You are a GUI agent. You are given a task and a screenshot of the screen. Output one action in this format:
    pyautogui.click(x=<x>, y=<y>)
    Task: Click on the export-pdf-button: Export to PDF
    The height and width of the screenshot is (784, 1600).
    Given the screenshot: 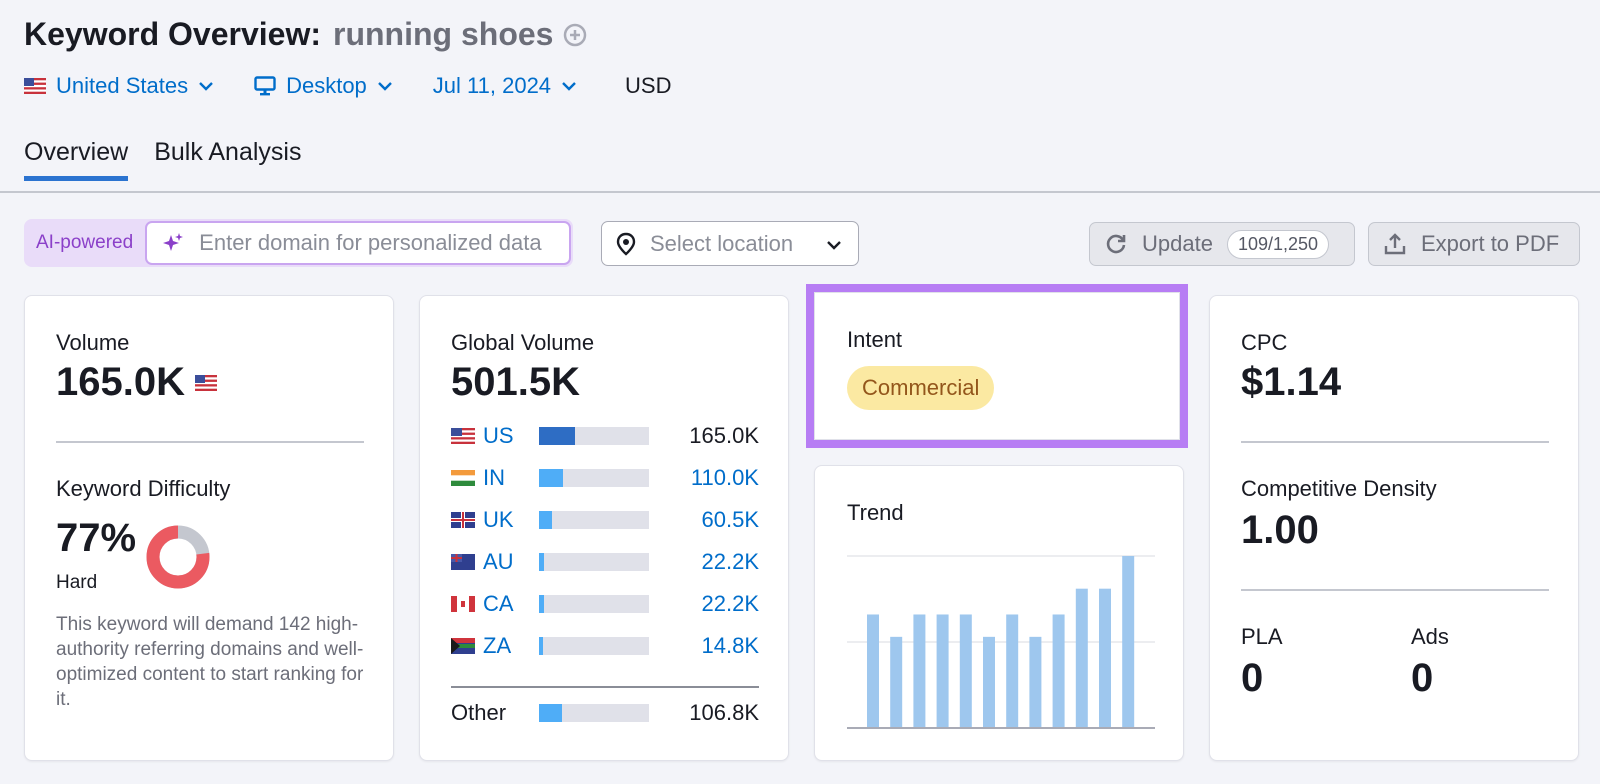 What is the action you would take?
    pyautogui.click(x=1474, y=244)
    